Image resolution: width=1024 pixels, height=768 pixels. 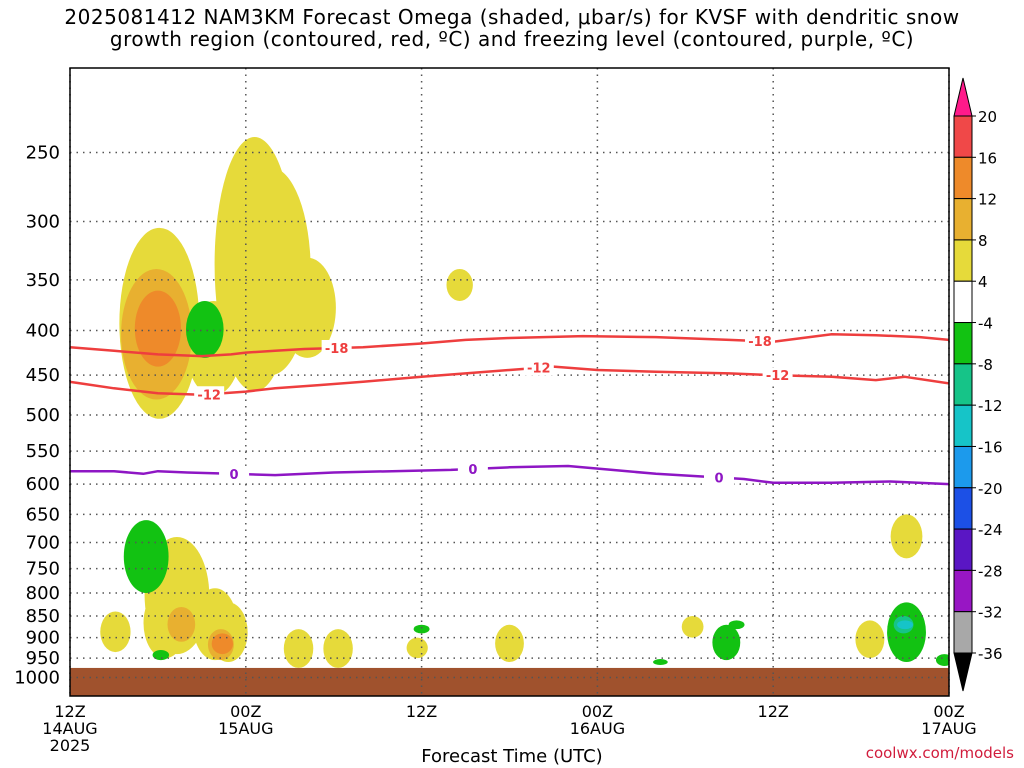 I want to click on contour-label-0-0: -18, so click(x=337, y=349).